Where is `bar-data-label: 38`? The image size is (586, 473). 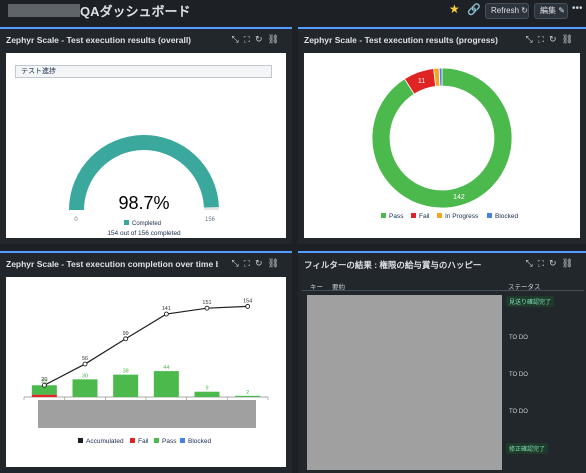
bar-data-label: 38 is located at coordinates (126, 372).